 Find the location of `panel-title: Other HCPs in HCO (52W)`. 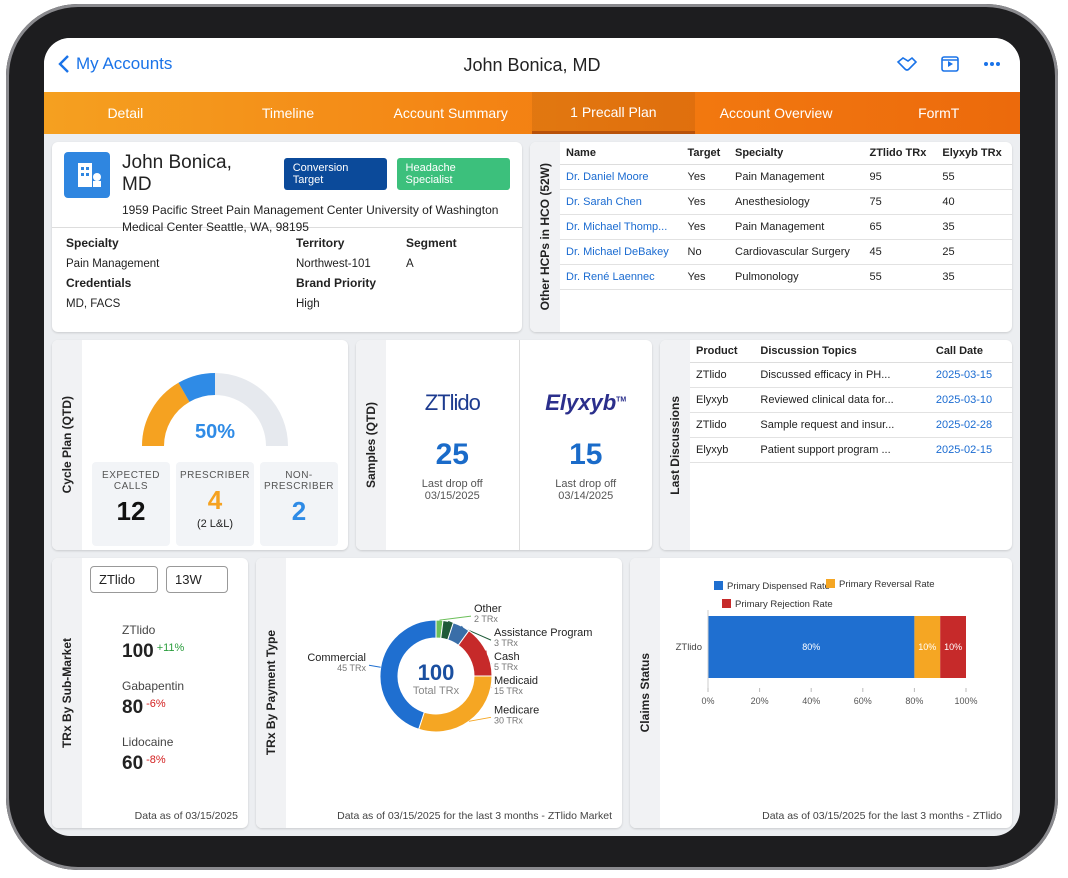

panel-title: Other HCPs in HCO (52W) is located at coordinates (545, 237).